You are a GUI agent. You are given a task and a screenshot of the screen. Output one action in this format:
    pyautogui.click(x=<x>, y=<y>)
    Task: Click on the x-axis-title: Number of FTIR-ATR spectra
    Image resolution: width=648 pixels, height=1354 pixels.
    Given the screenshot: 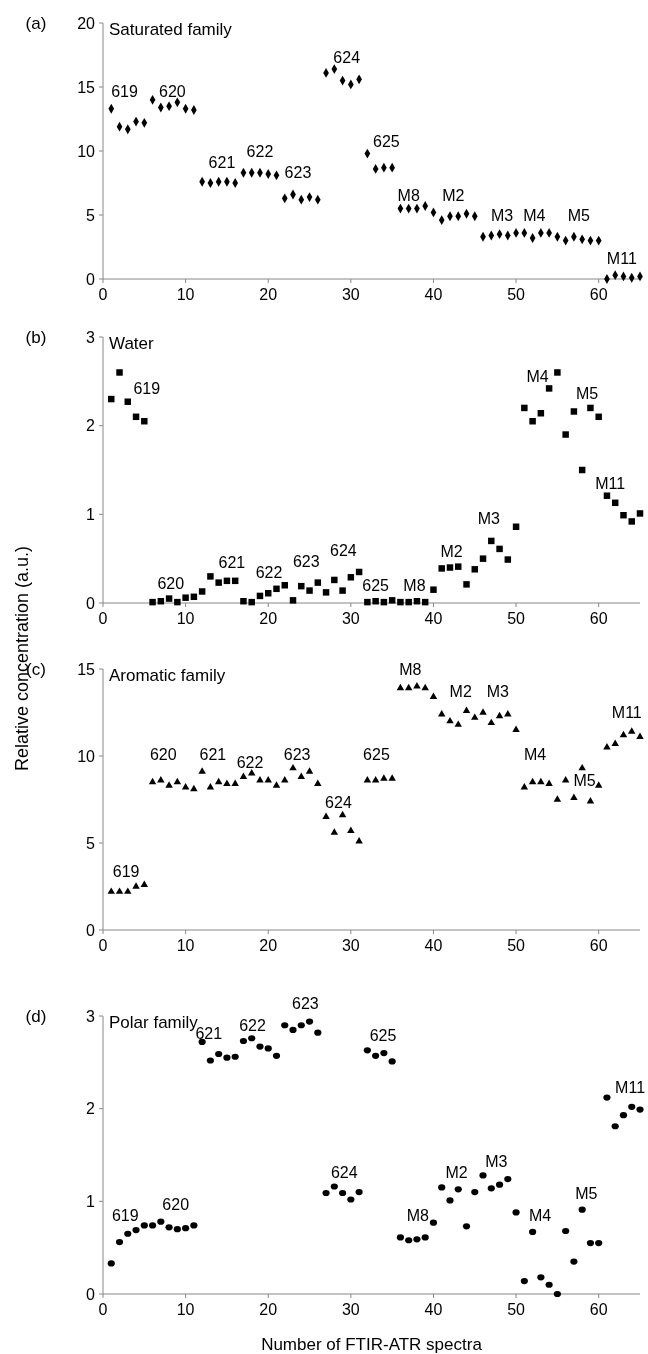 What is the action you would take?
    pyautogui.click(x=372, y=1344)
    